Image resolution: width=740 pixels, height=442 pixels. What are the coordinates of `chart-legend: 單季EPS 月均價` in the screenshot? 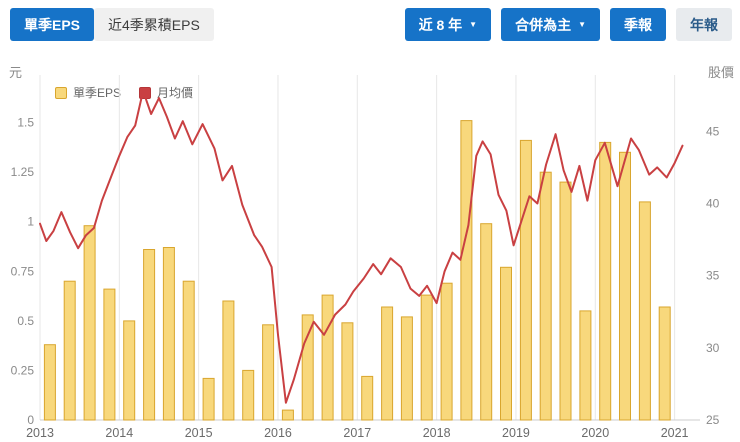 It's located at (124, 92).